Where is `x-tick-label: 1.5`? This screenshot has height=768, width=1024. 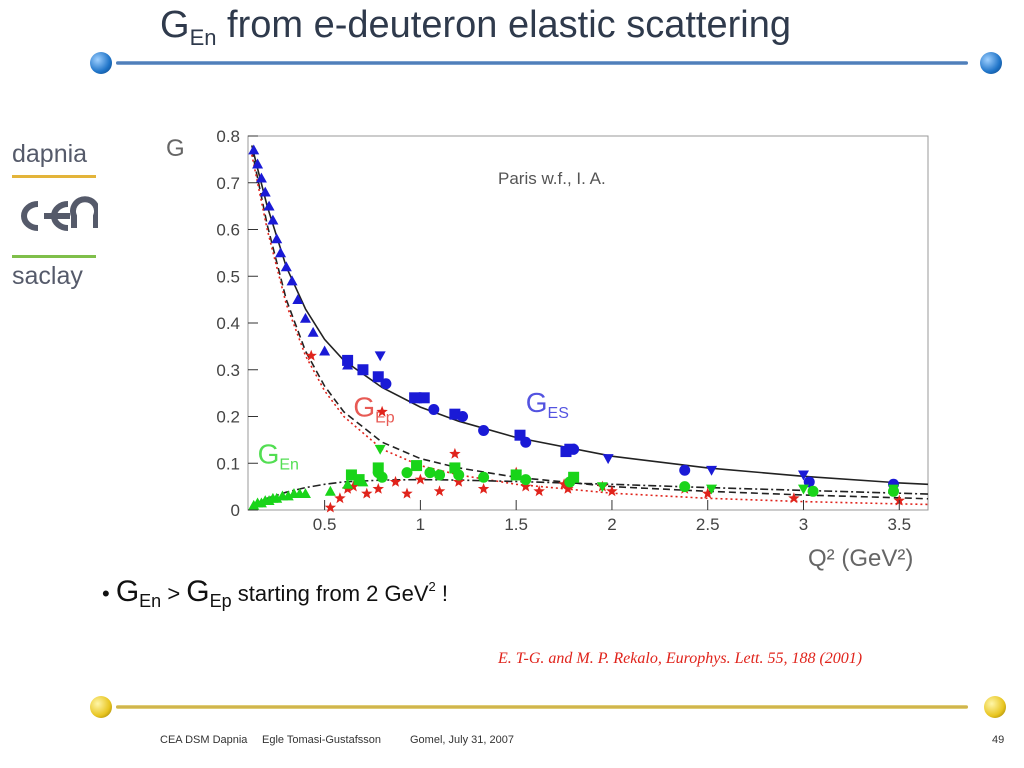
x-tick-label: 1.5 is located at coordinates (516, 524).